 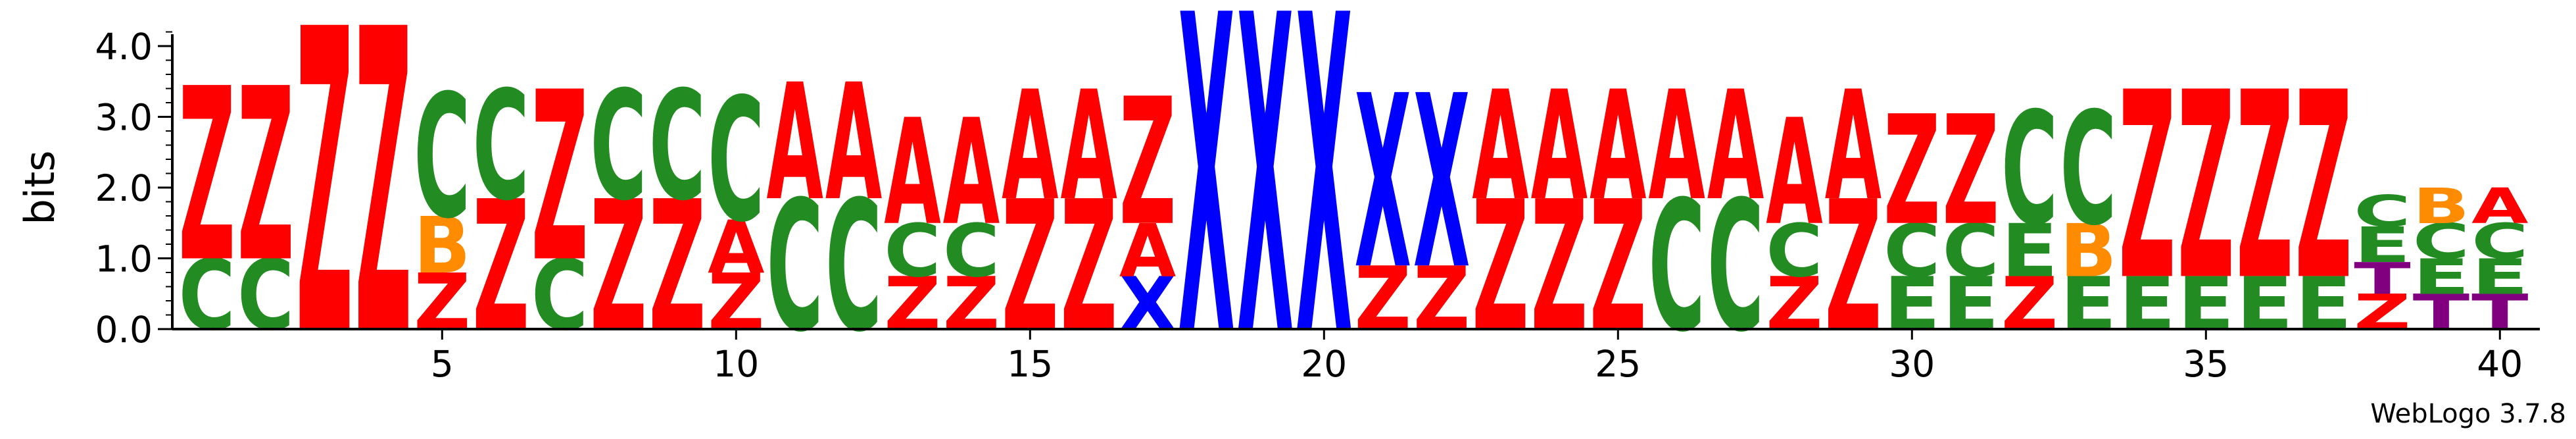 What do you see at coordinates (2382, 312) in the screenshot?
I see `logo-letter-z-pos-38: Z` at bounding box center [2382, 312].